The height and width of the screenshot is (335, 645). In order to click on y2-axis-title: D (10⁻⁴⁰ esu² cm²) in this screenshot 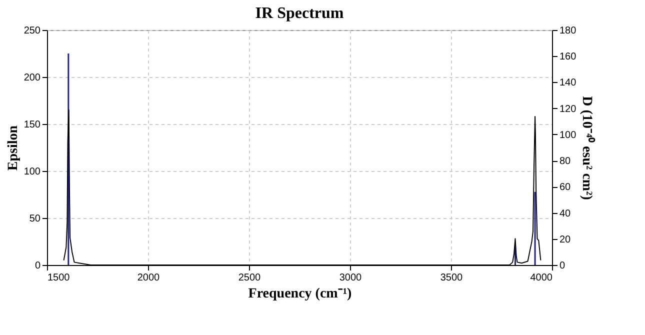, I will do `click(587, 148)`.